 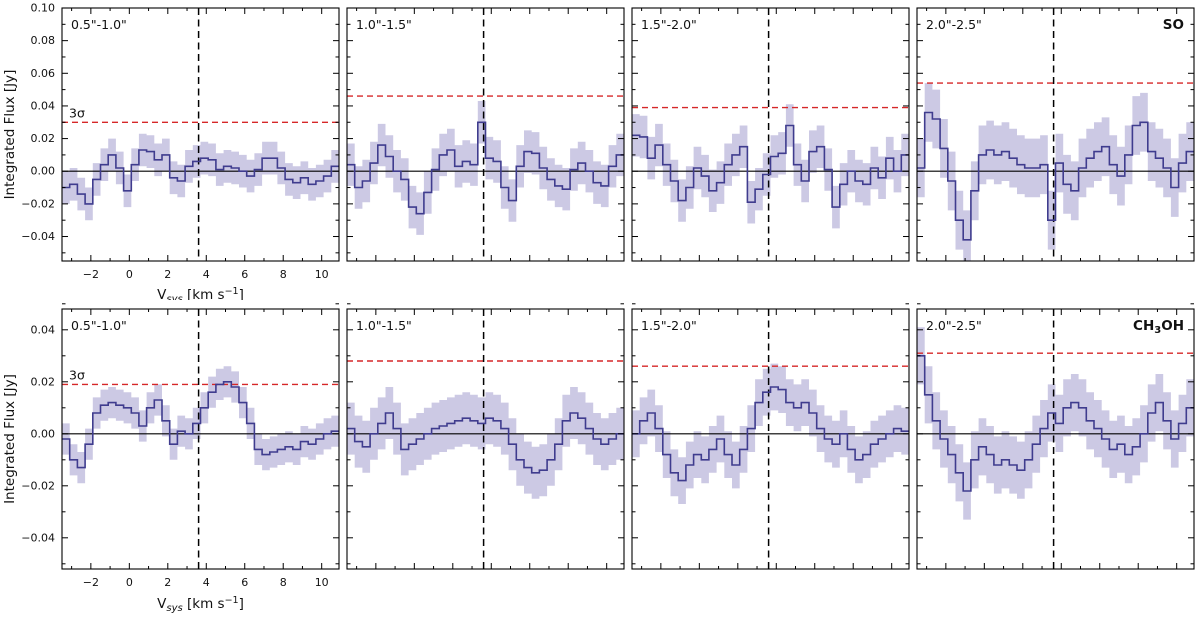 I want to click on molecule-label: SO, so click(x=1173, y=25).